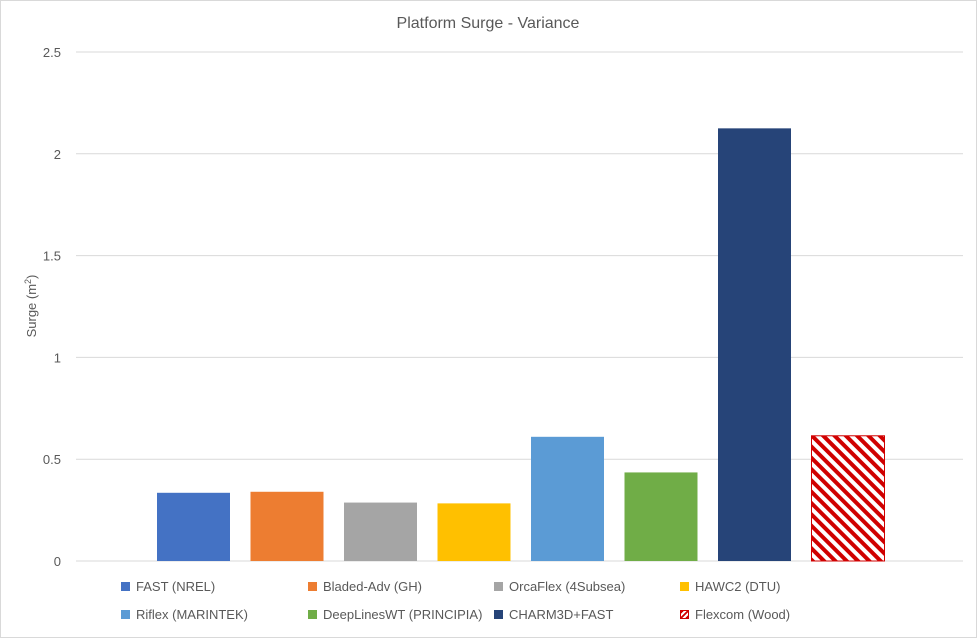 This screenshot has width=977, height=642. Describe the element at coordinates (474, 532) in the screenshot. I see `bar-hawc2-dtu` at that location.